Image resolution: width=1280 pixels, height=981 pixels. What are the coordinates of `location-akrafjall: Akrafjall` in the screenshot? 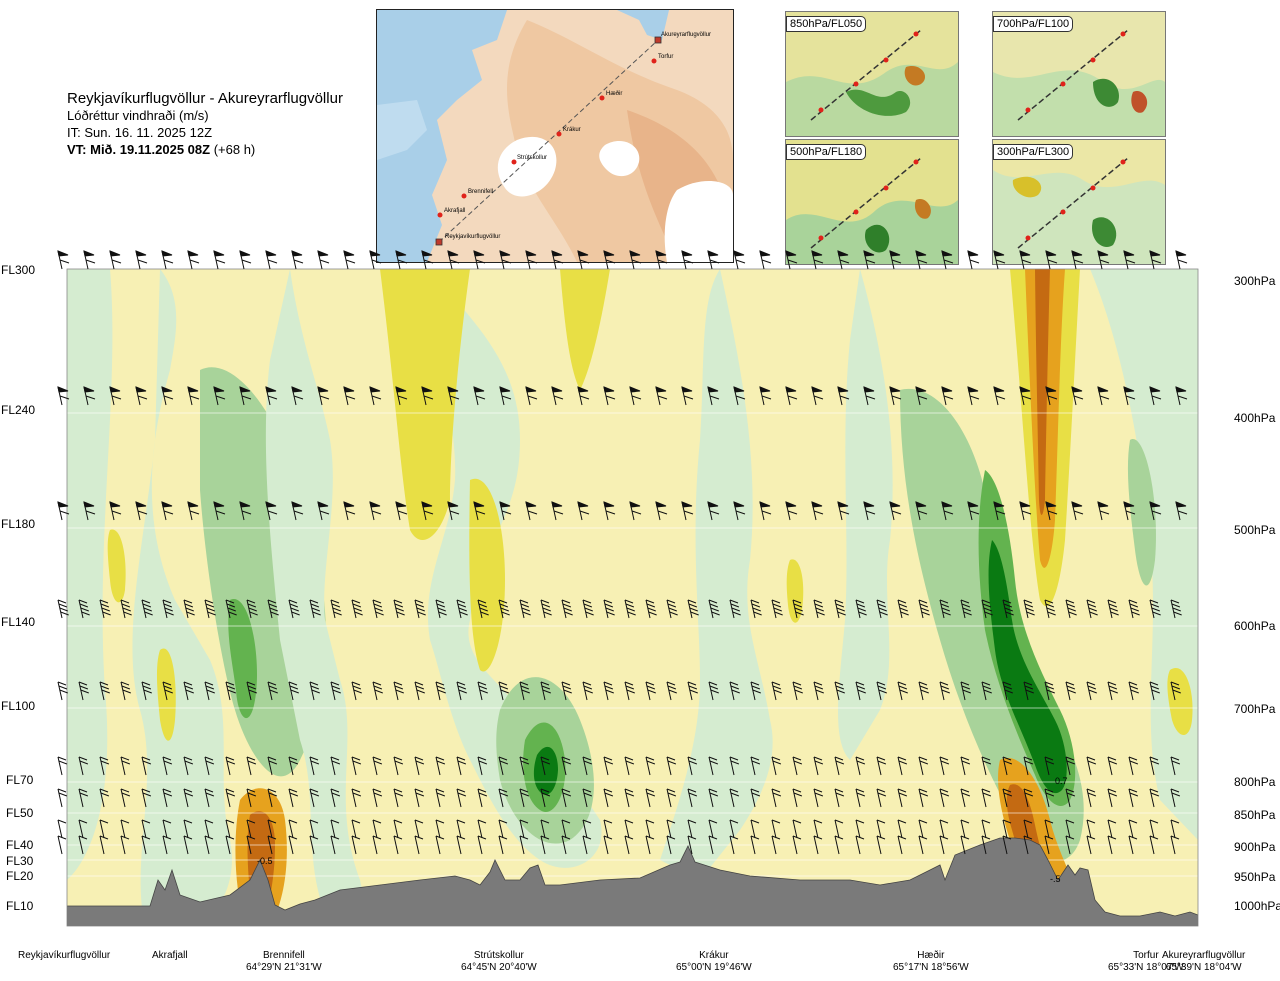 It's located at (170, 956).